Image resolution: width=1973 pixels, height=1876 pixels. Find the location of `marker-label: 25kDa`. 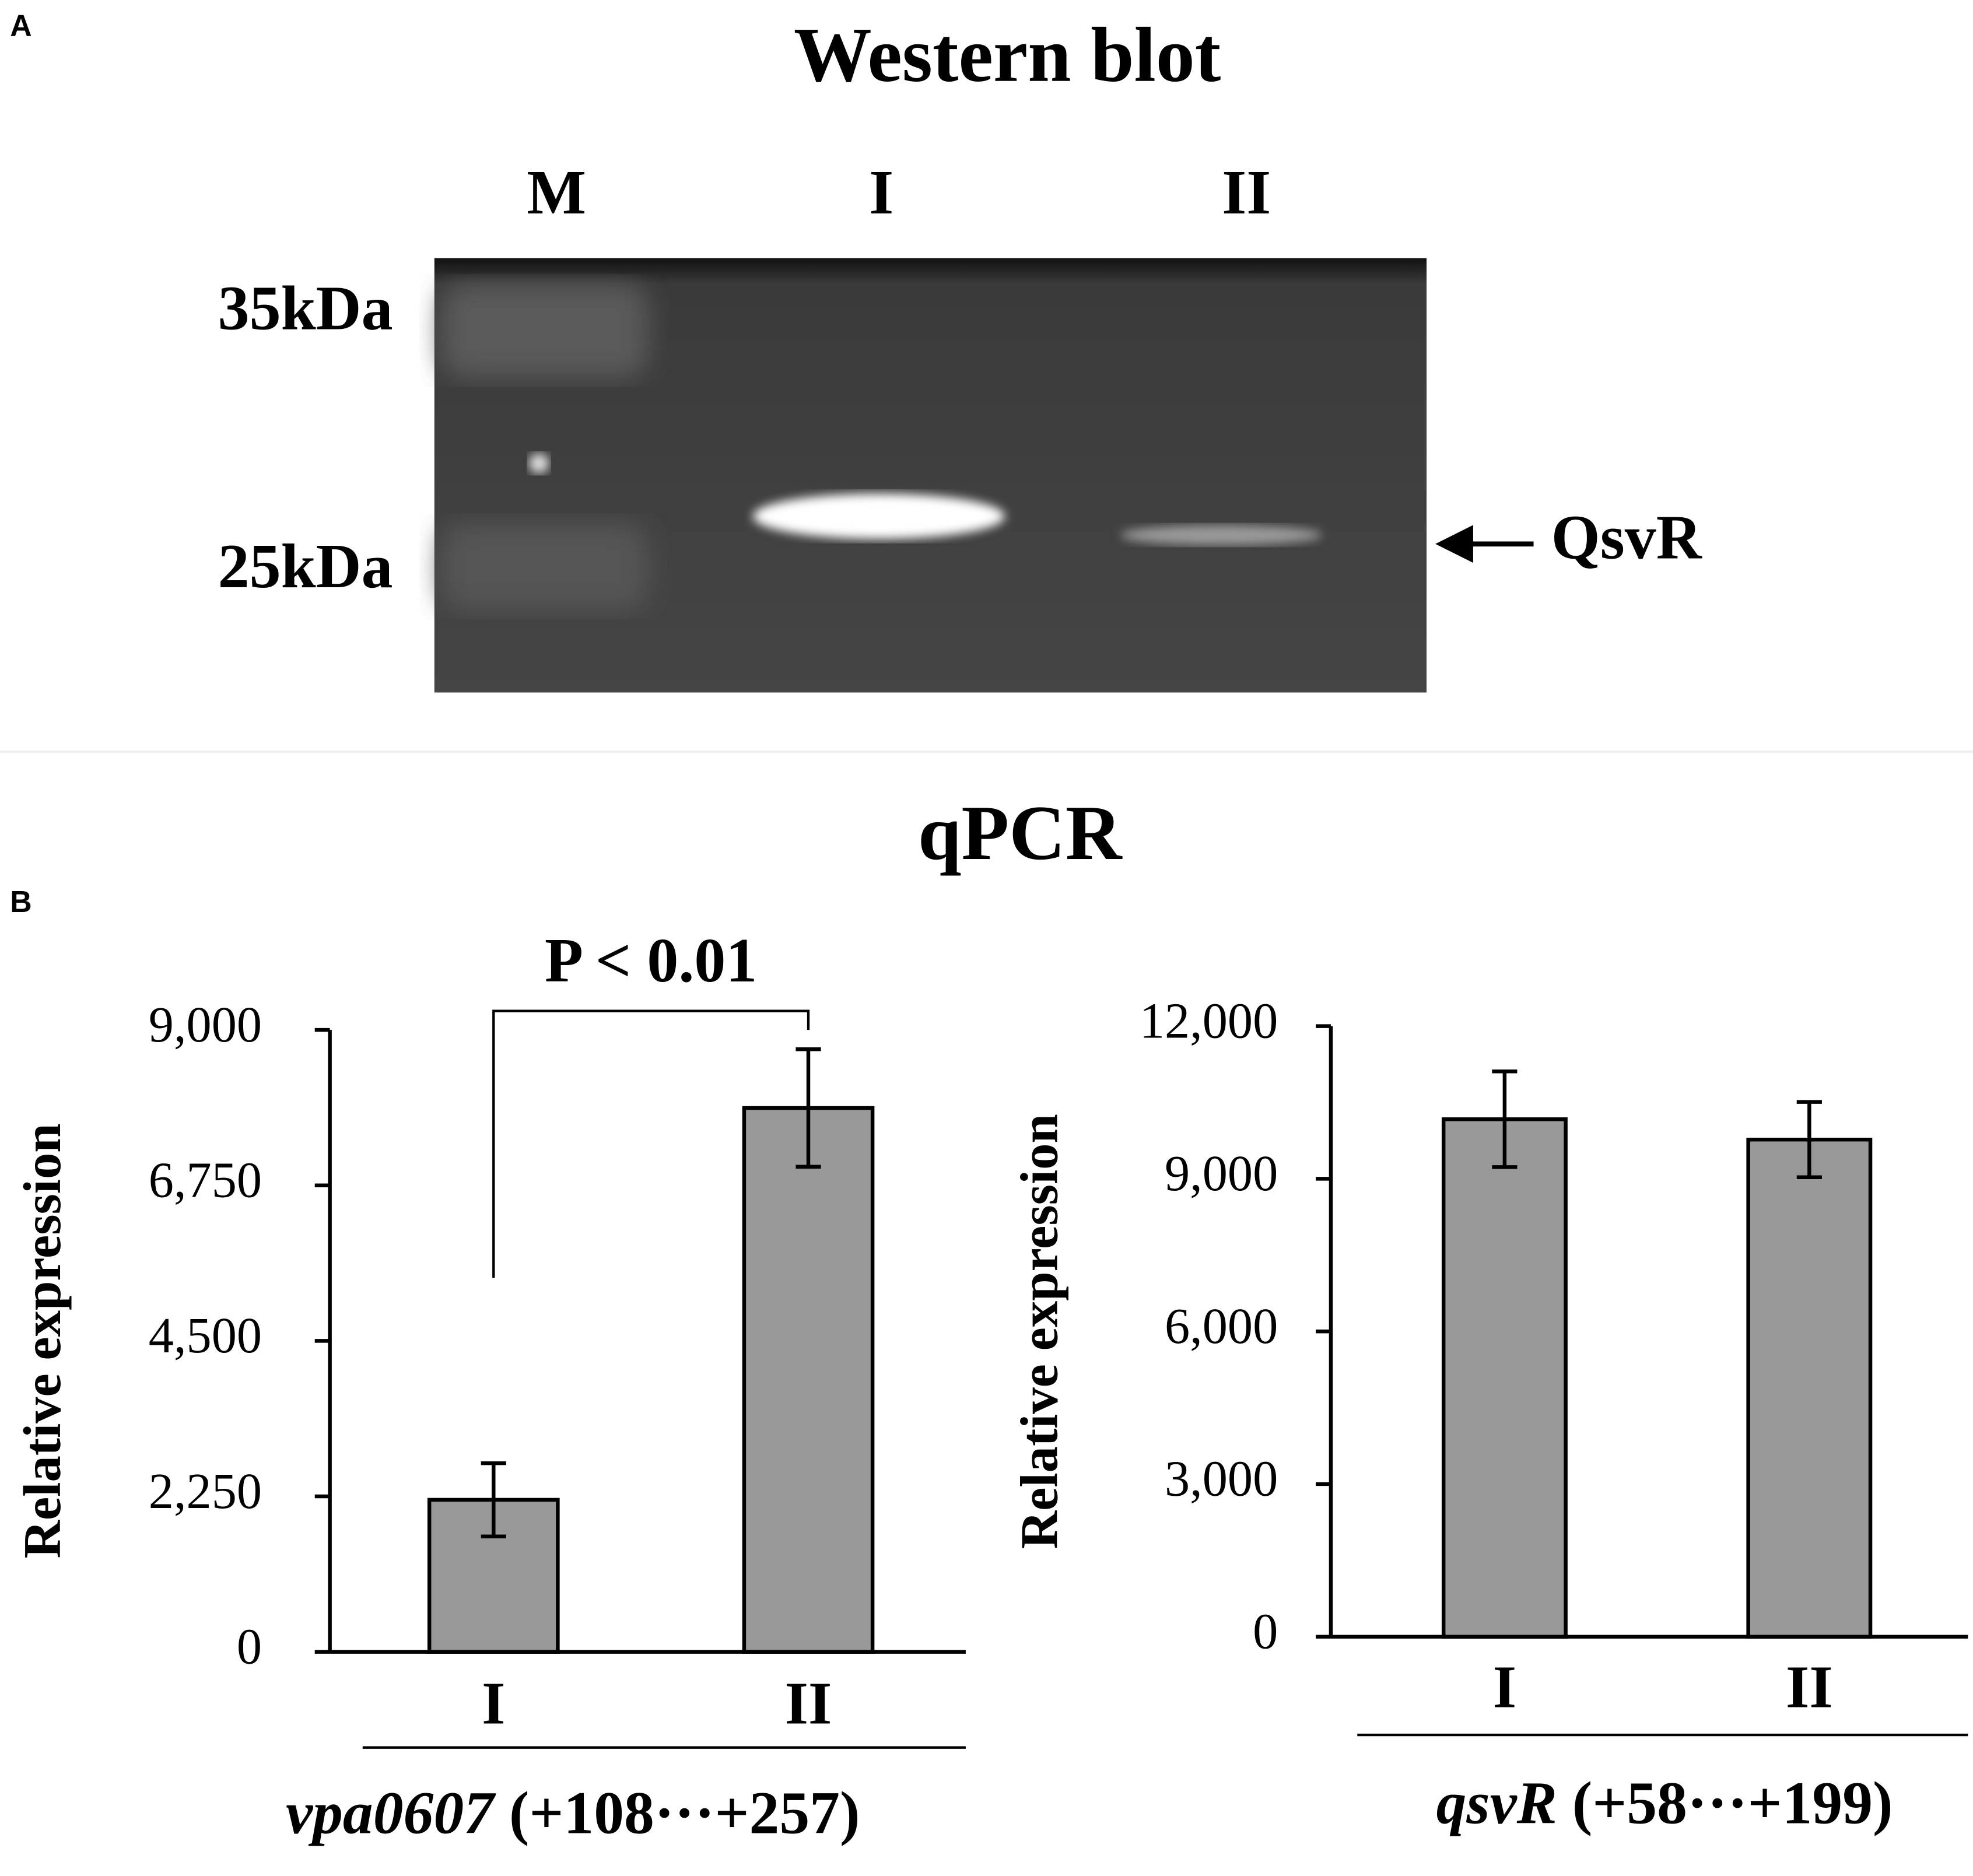

marker-label: 25kDa is located at coordinates (305, 566).